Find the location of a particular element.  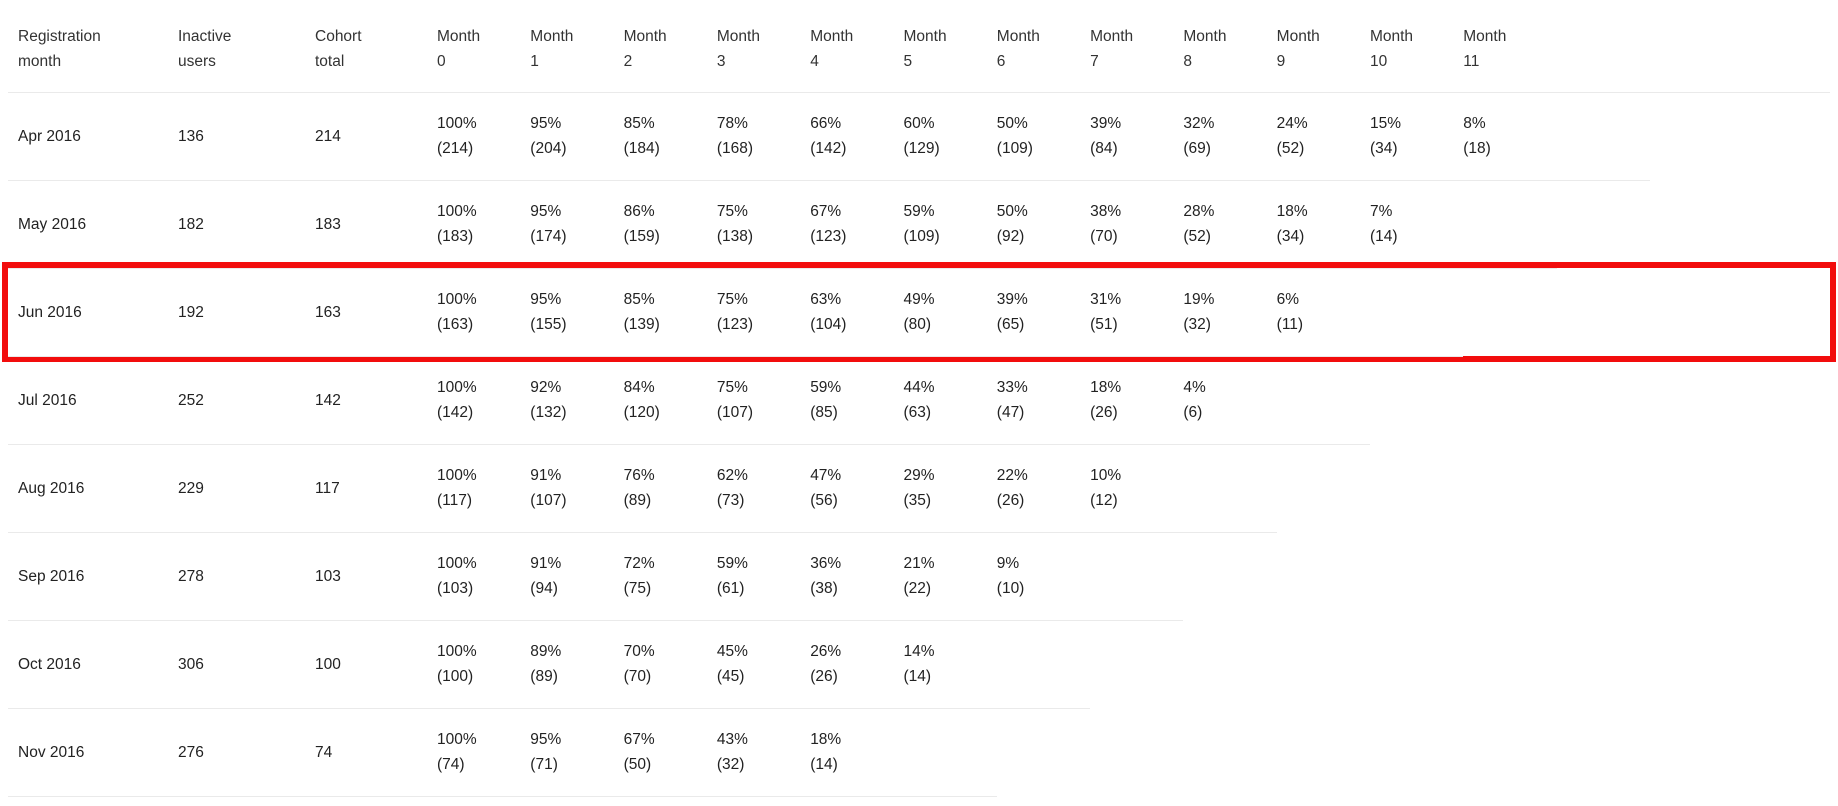

retention-count: (35) is located at coordinates (917, 500).